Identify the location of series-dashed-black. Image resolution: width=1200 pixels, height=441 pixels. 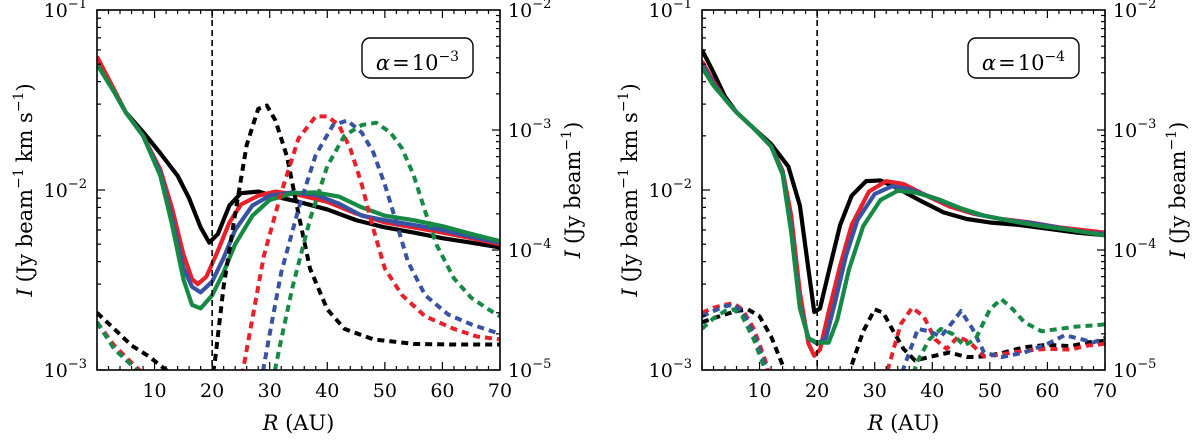
(903, 338).